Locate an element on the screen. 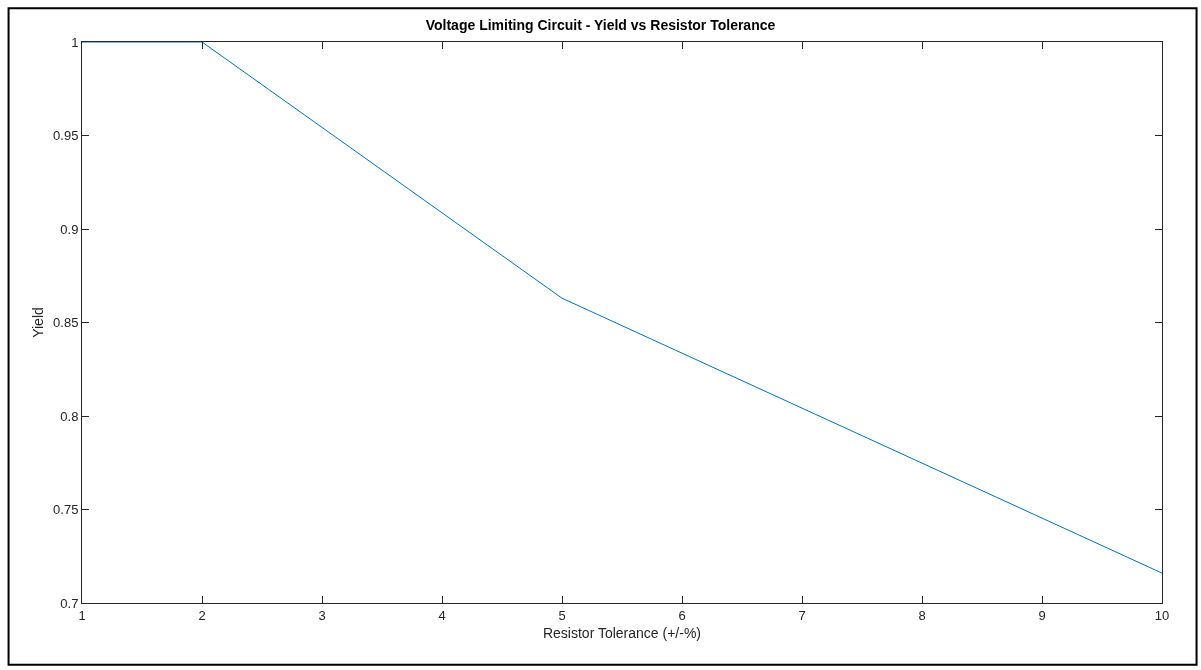 Image resolution: width=1201 pixels, height=670 pixels. chart-title: Voltage Limiting Circuit - Yield vs Resistor Tolerance is located at coordinates (600, 25).